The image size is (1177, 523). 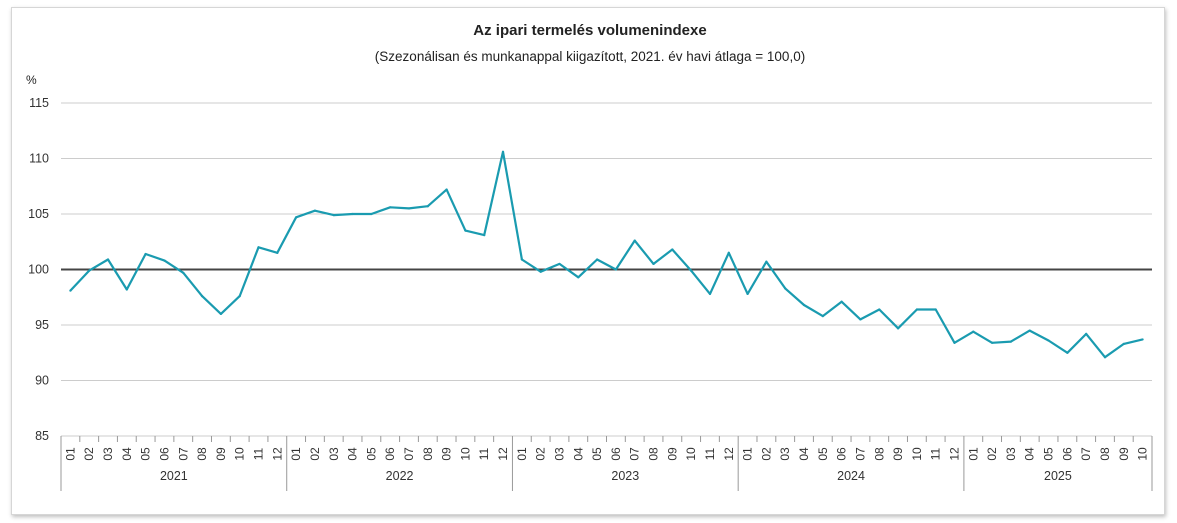 What do you see at coordinates (42, 325) in the screenshot?
I see `y-tick-label: 95` at bounding box center [42, 325].